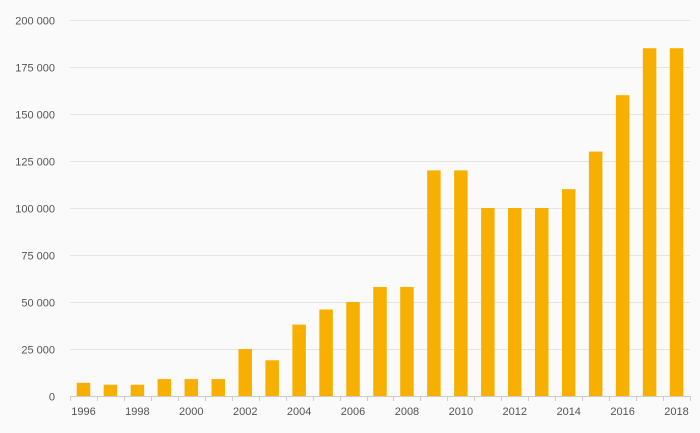  I want to click on x-tick-label: 2018, so click(676, 412).